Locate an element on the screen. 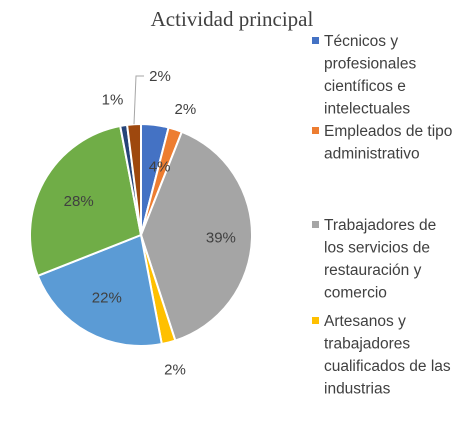 The width and height of the screenshot is (476, 431). leader-line is located at coordinates (139, 100).